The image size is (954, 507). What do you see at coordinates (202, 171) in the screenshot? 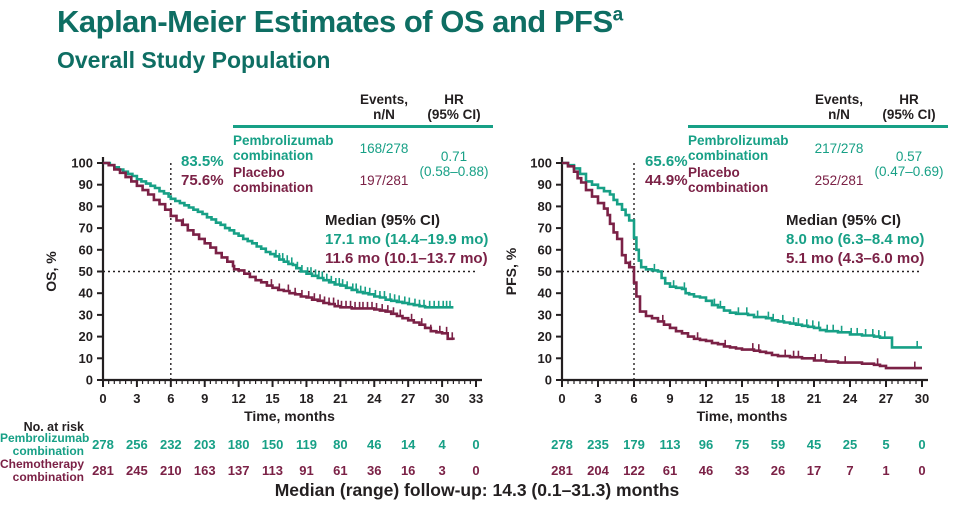
I see `os-6mo-rates: 83.5% 75.6%` at bounding box center [202, 171].